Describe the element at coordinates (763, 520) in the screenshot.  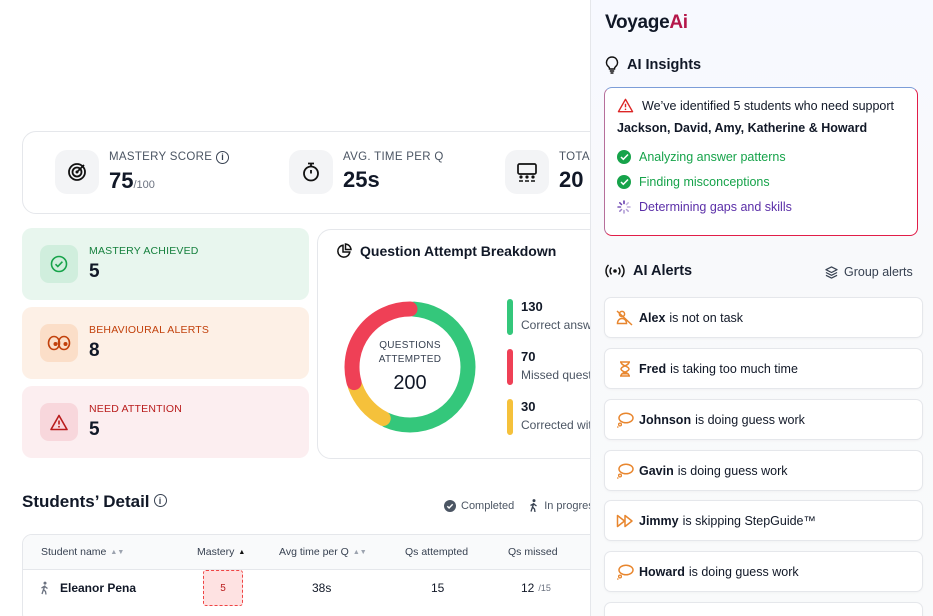
I see `alert-row-jimmy: Jimmy is skipping StepGuide™` at that location.